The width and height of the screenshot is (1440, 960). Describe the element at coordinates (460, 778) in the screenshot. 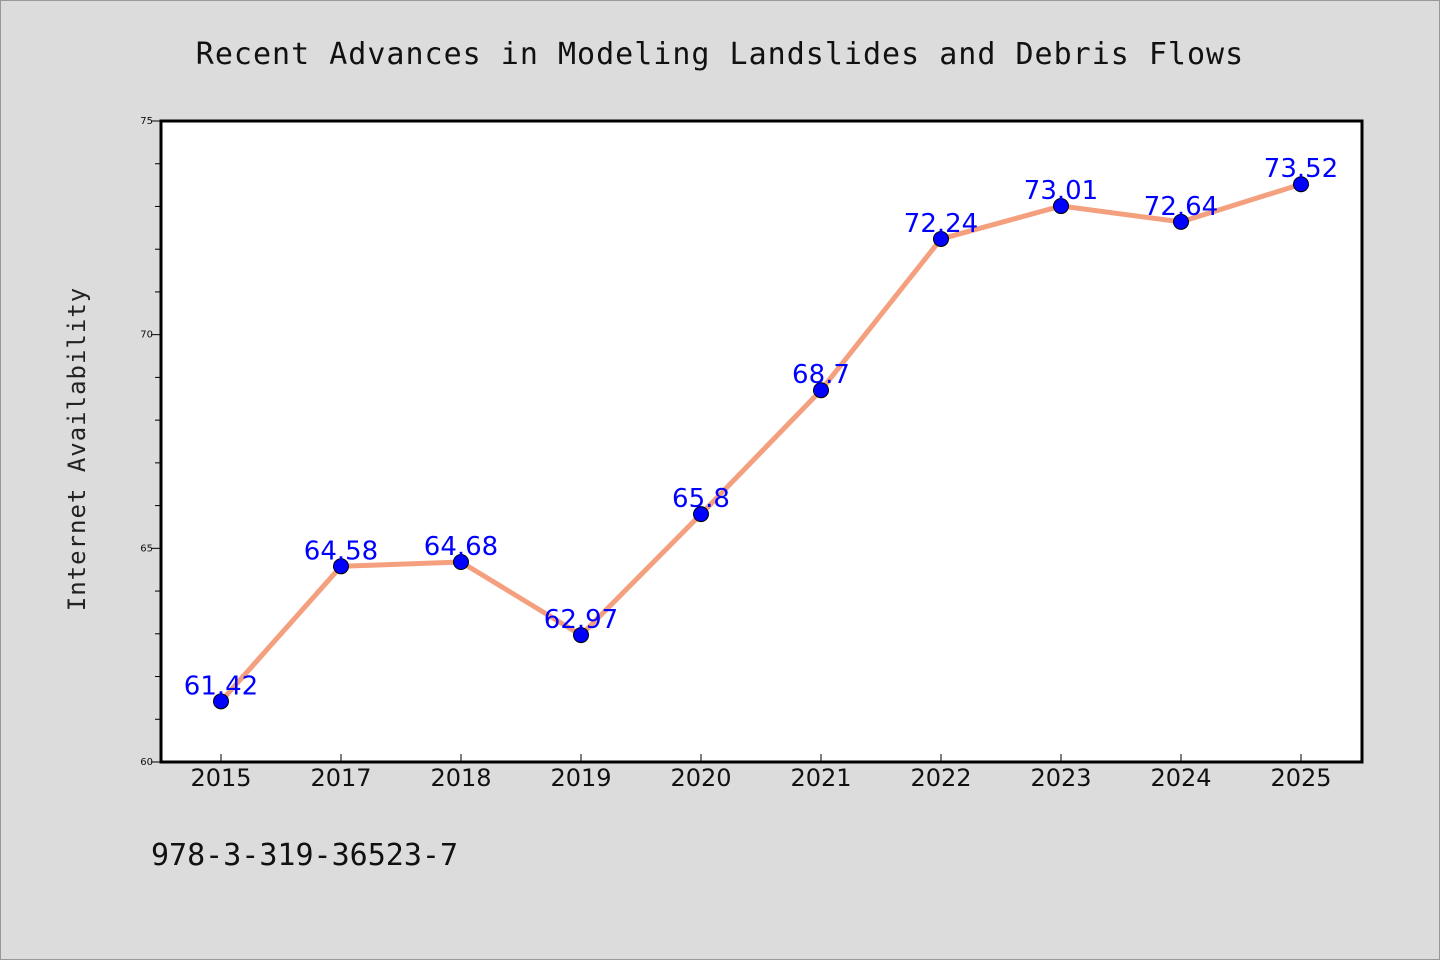

I see `x-tick-label: 2018` at that location.